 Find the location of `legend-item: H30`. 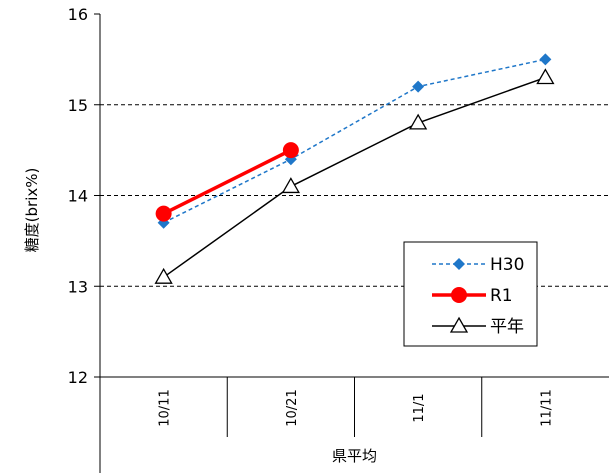

legend-item: H30 is located at coordinates (478, 265).